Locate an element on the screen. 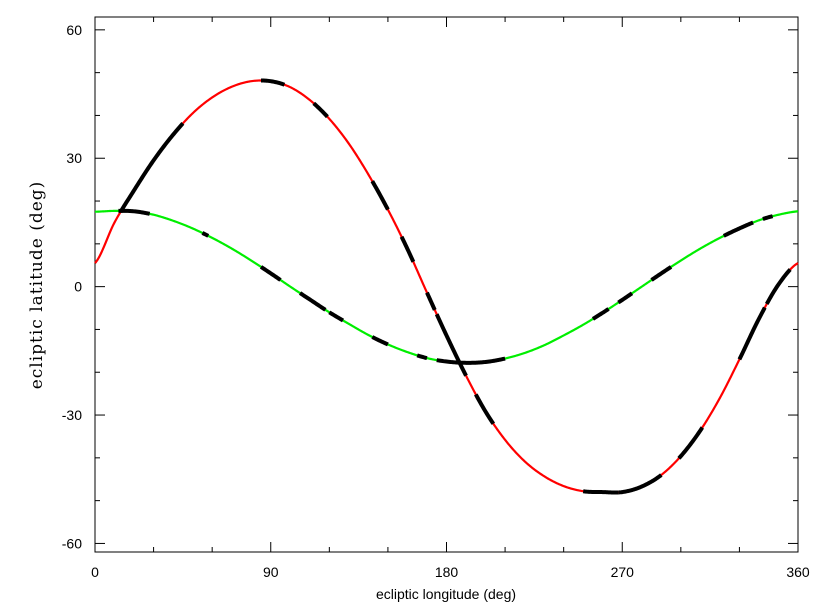 The width and height of the screenshot is (827, 616). x-tick-label: 90 is located at coordinates (271, 572).